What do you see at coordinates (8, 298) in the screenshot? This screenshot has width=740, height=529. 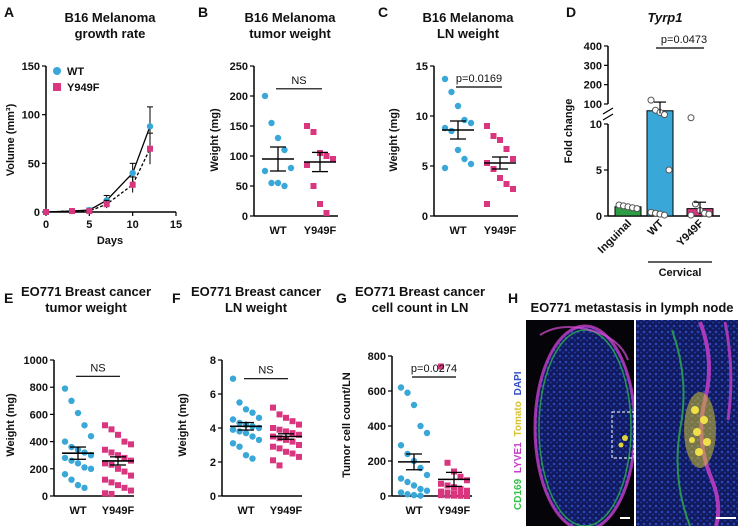 I see `panel-letter-e: E` at bounding box center [8, 298].